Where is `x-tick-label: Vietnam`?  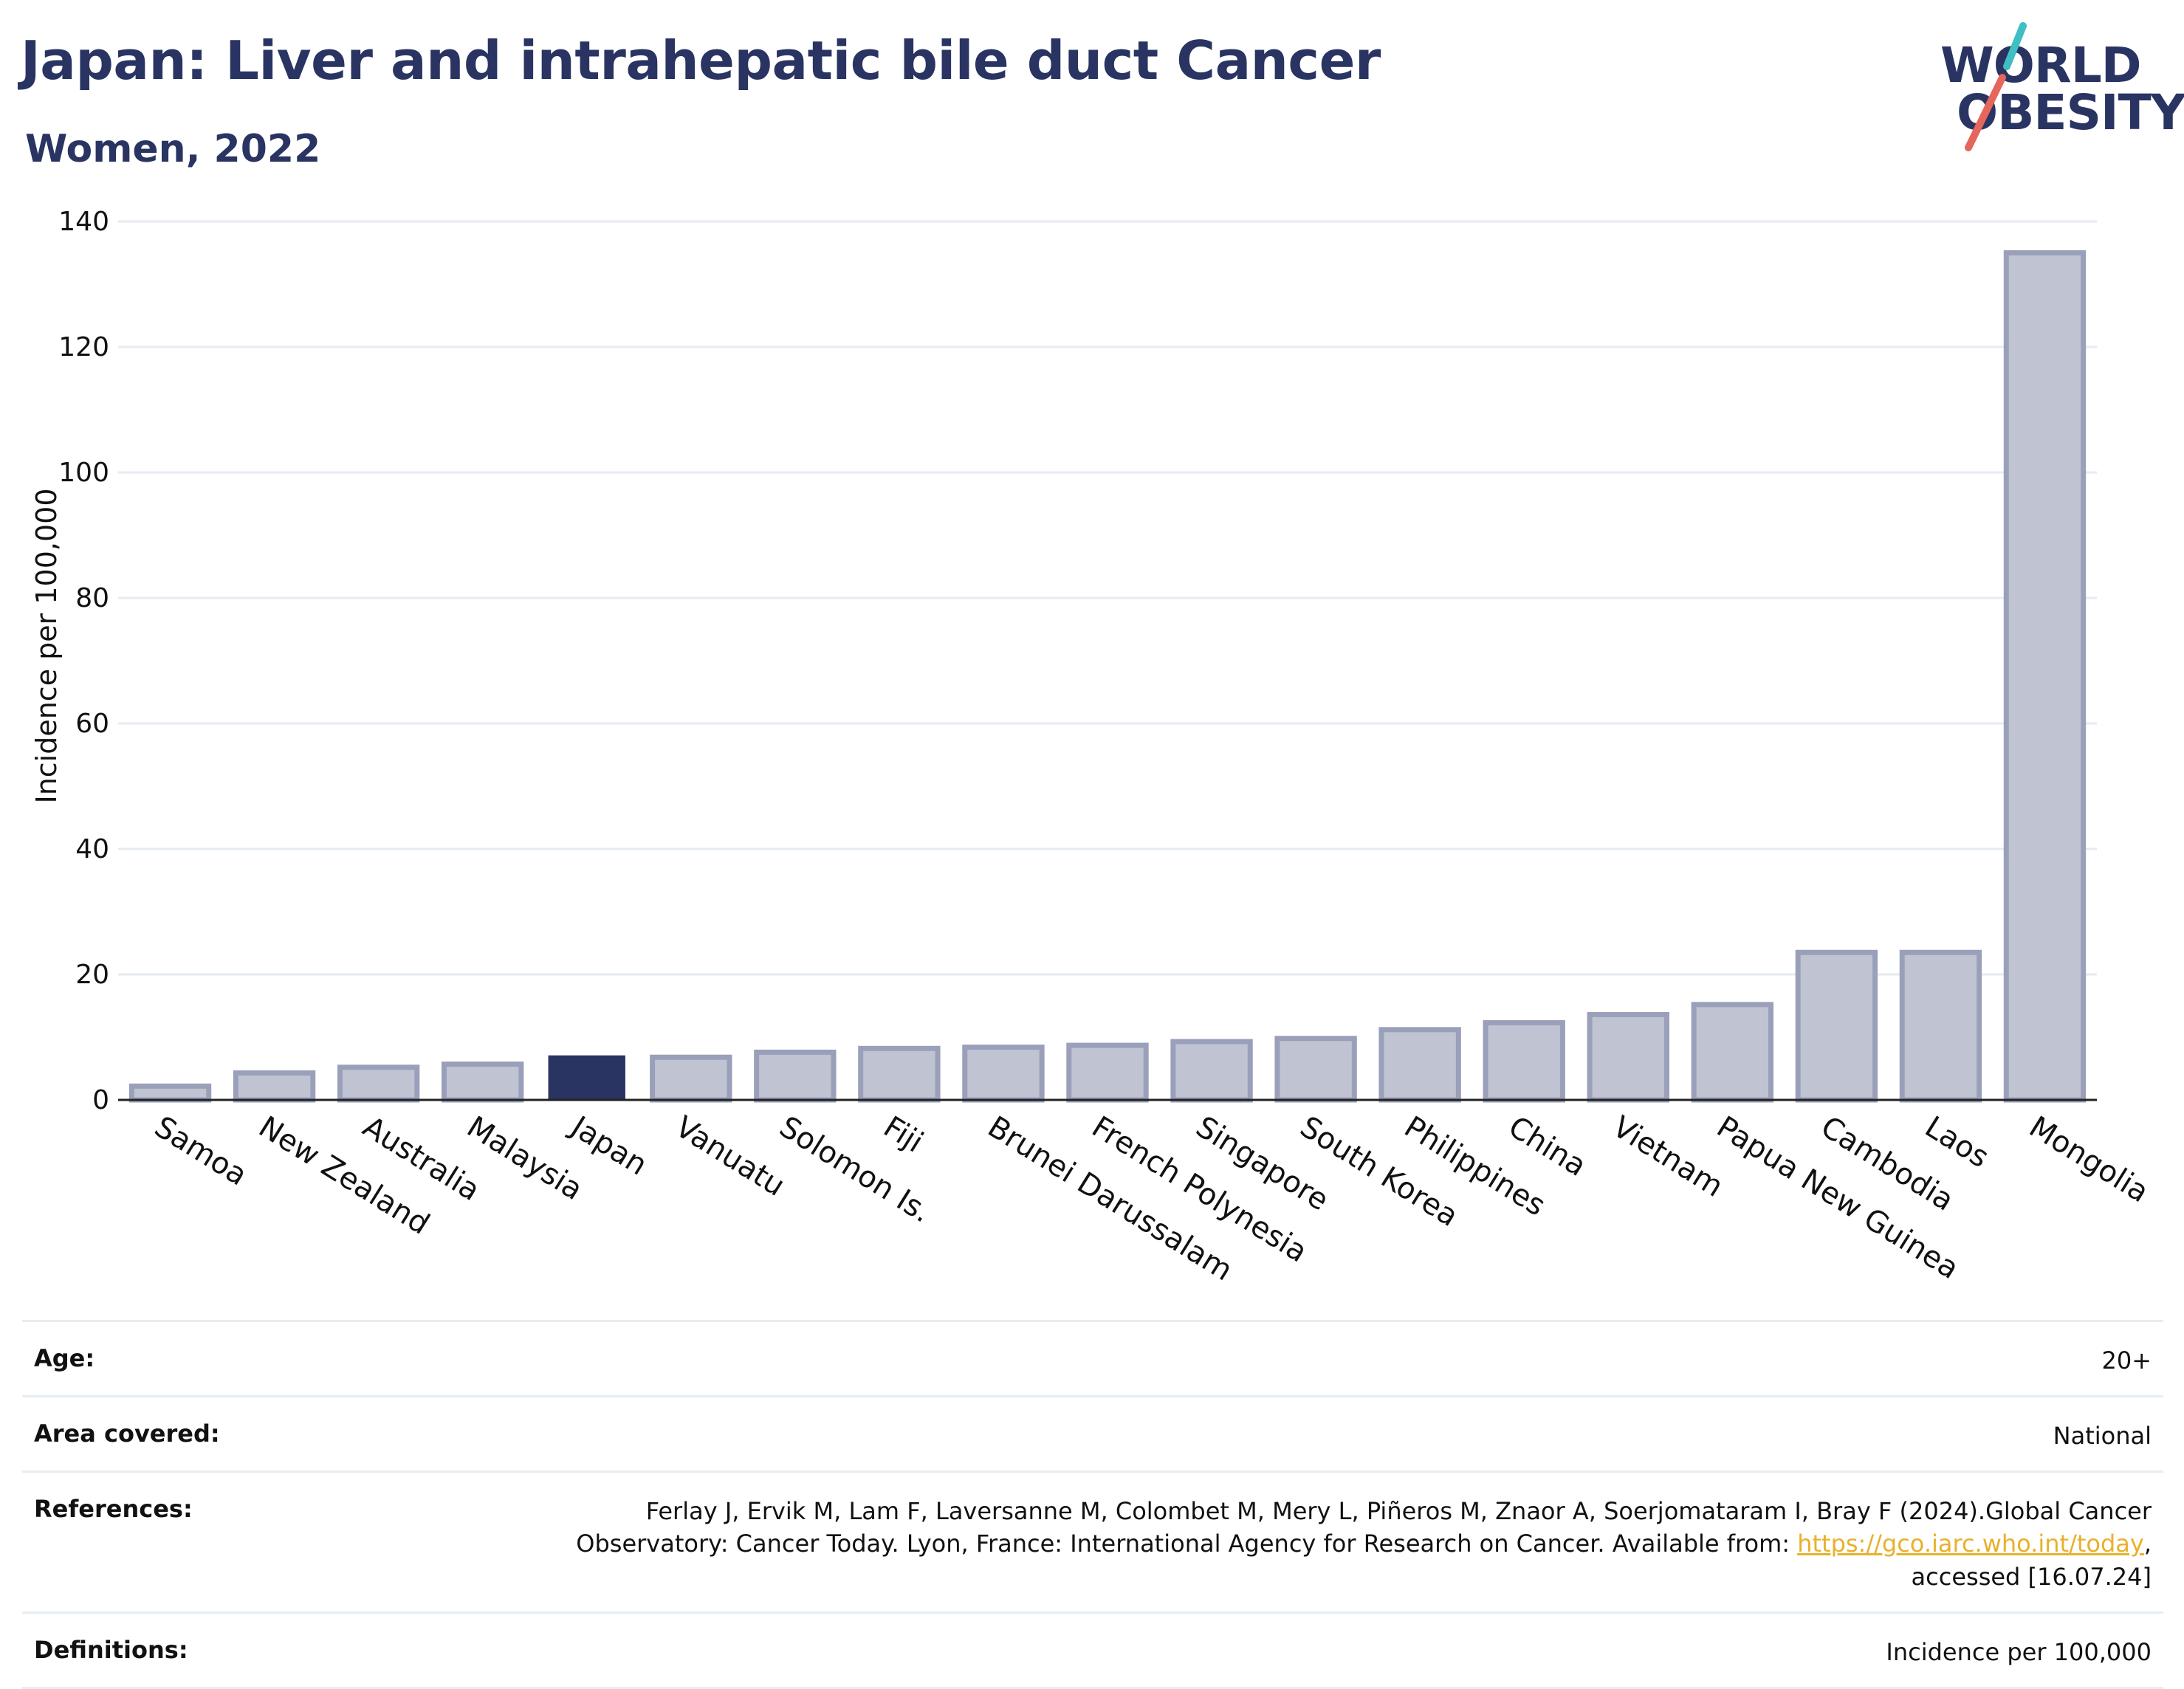 x-tick-label: Vietnam is located at coordinates (1668, 1156).